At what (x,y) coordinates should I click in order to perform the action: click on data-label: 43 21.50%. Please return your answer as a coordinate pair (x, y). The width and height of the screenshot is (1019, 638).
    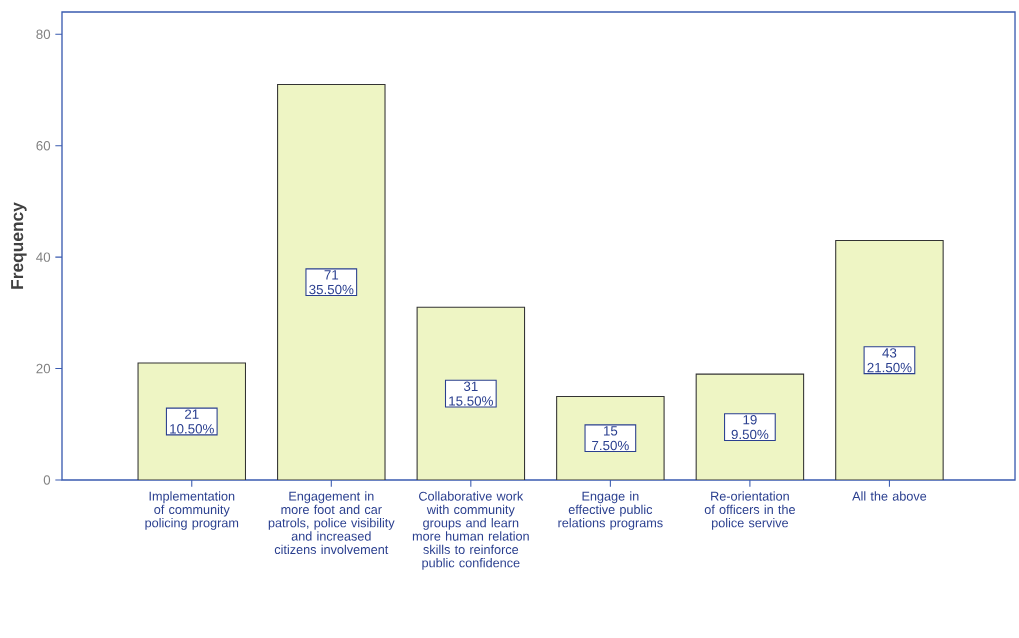
    Looking at the image, I should click on (889, 360).